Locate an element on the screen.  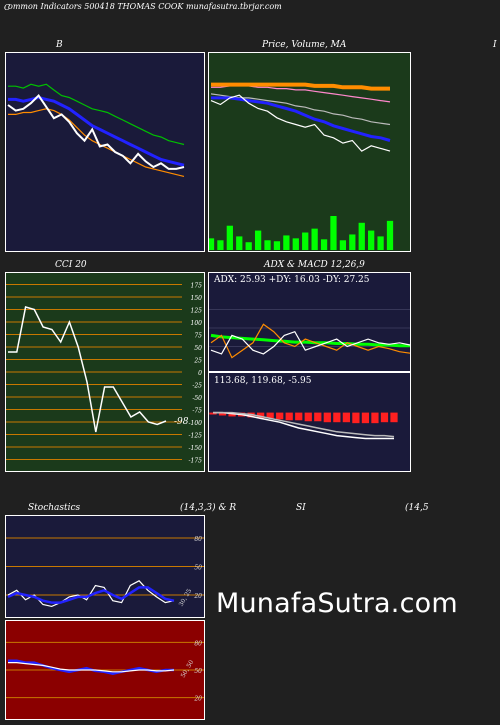
adx-readout: ADX: 25.93 +DY: 16.03 -DY: 27.25 is located at coordinates (292, 280).